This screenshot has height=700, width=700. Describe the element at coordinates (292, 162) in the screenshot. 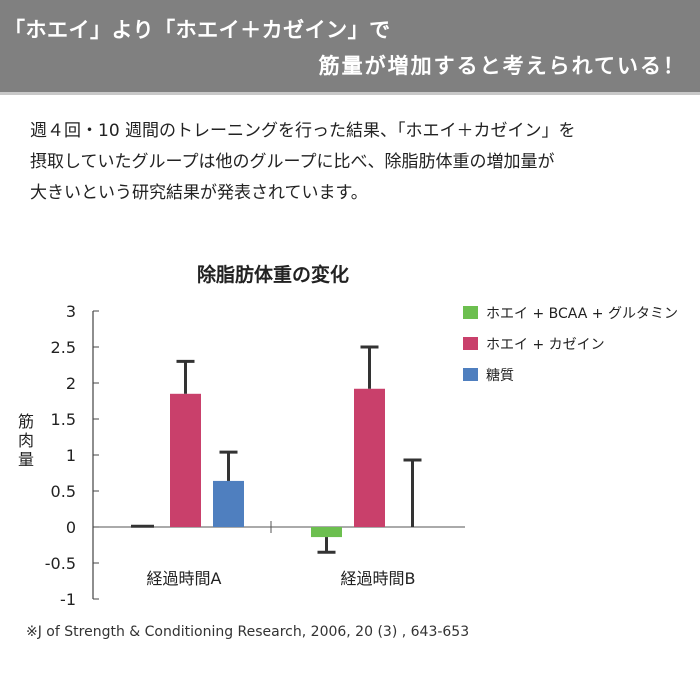

I see `body-line: 摂取していたグループは他のグループに比べ、除脂肪体重の増加量が` at that location.